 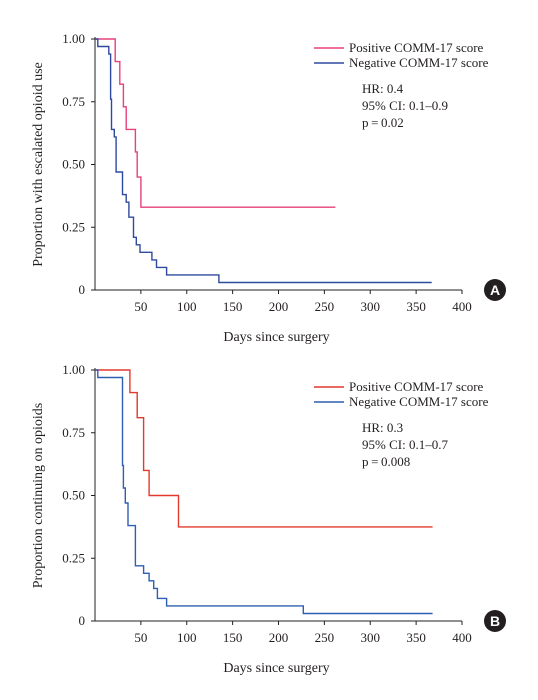 What do you see at coordinates (38, 496) in the screenshot?
I see `y-axis-title: Proportion continuing on opioids` at bounding box center [38, 496].